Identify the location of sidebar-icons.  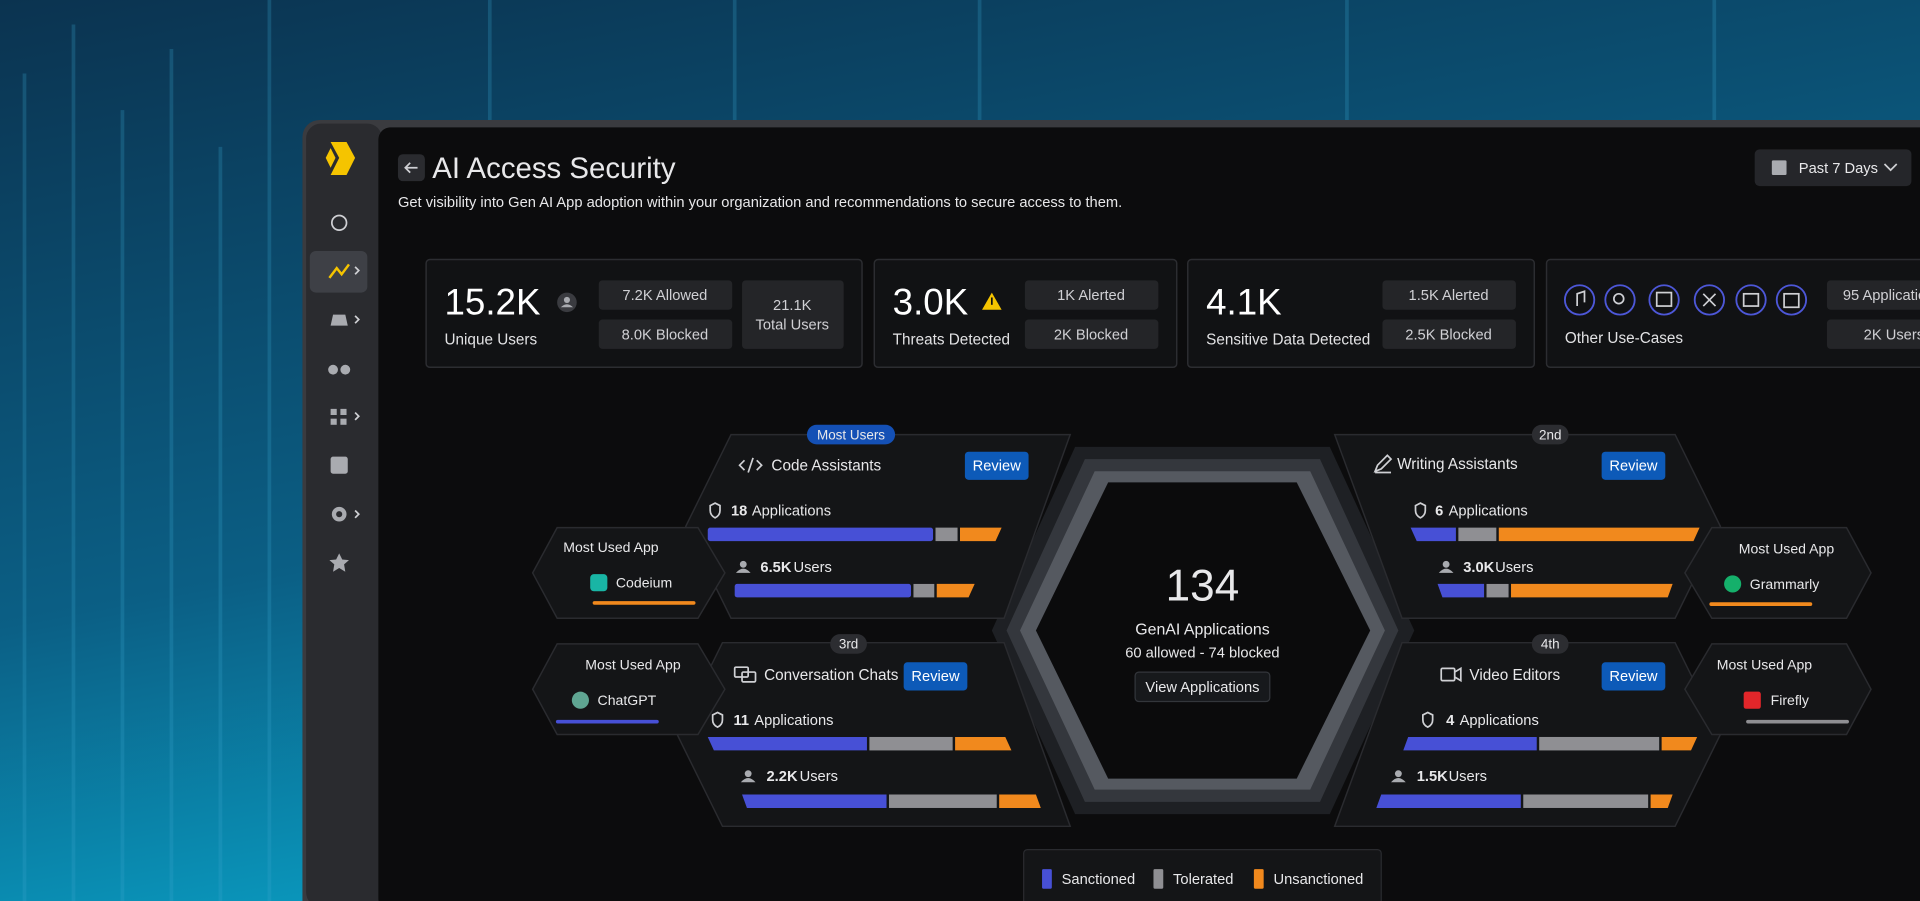
(338, 357).